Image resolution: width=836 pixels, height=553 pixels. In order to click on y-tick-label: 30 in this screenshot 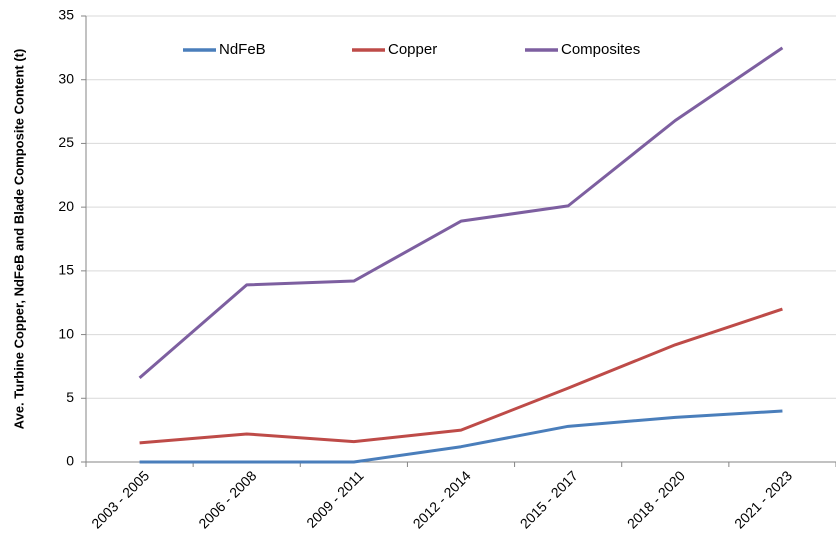, I will do `click(66, 78)`.